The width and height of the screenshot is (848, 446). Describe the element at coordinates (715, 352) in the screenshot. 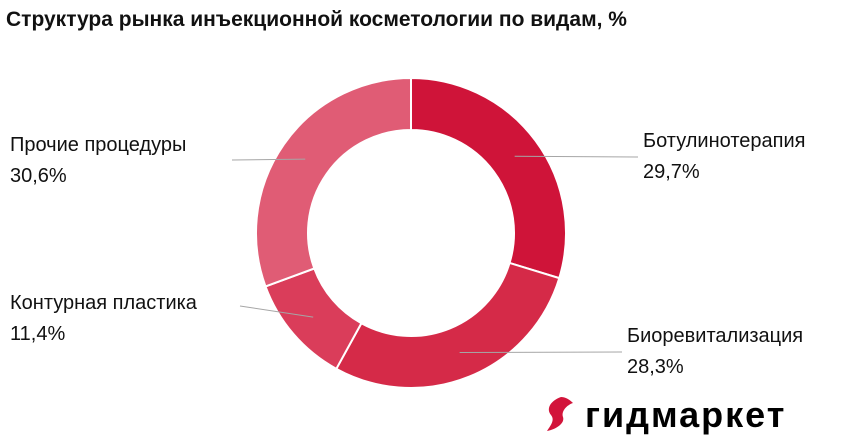

I see `label-biorevitalization: Биоревитализация 28,3%` at that location.